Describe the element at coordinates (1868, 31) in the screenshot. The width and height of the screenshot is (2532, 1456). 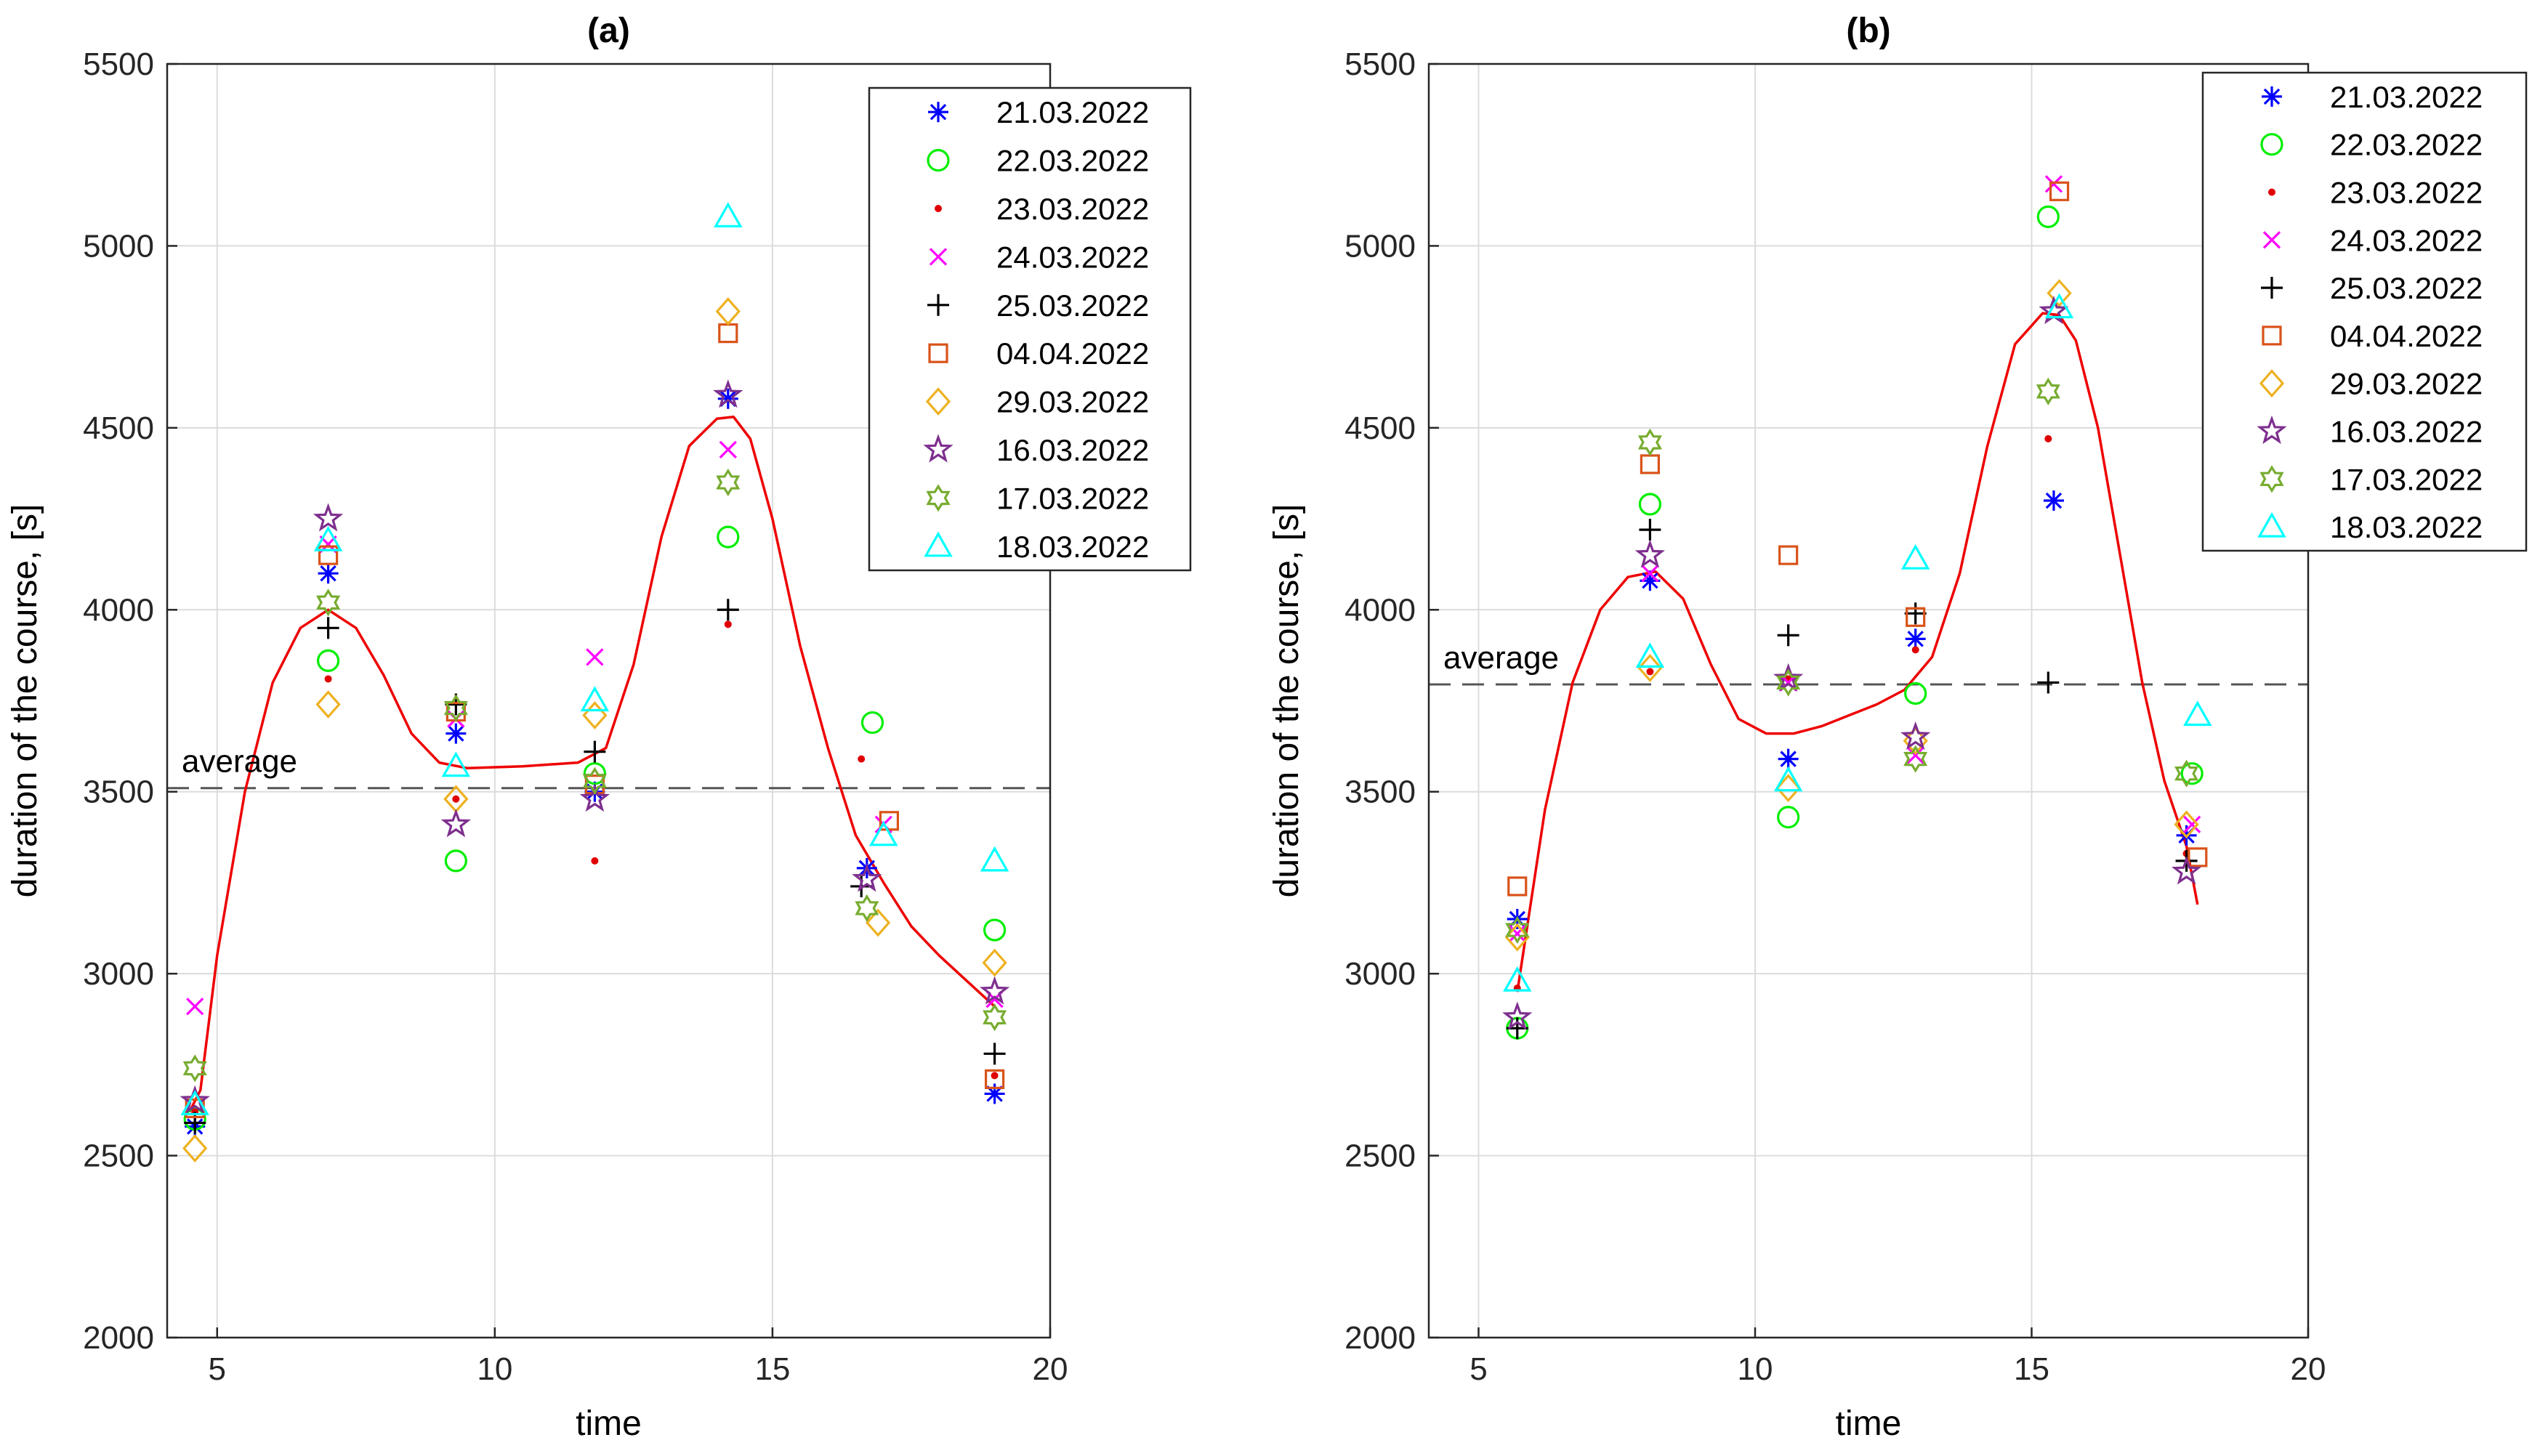
I see `chart-title: (b)` at that location.